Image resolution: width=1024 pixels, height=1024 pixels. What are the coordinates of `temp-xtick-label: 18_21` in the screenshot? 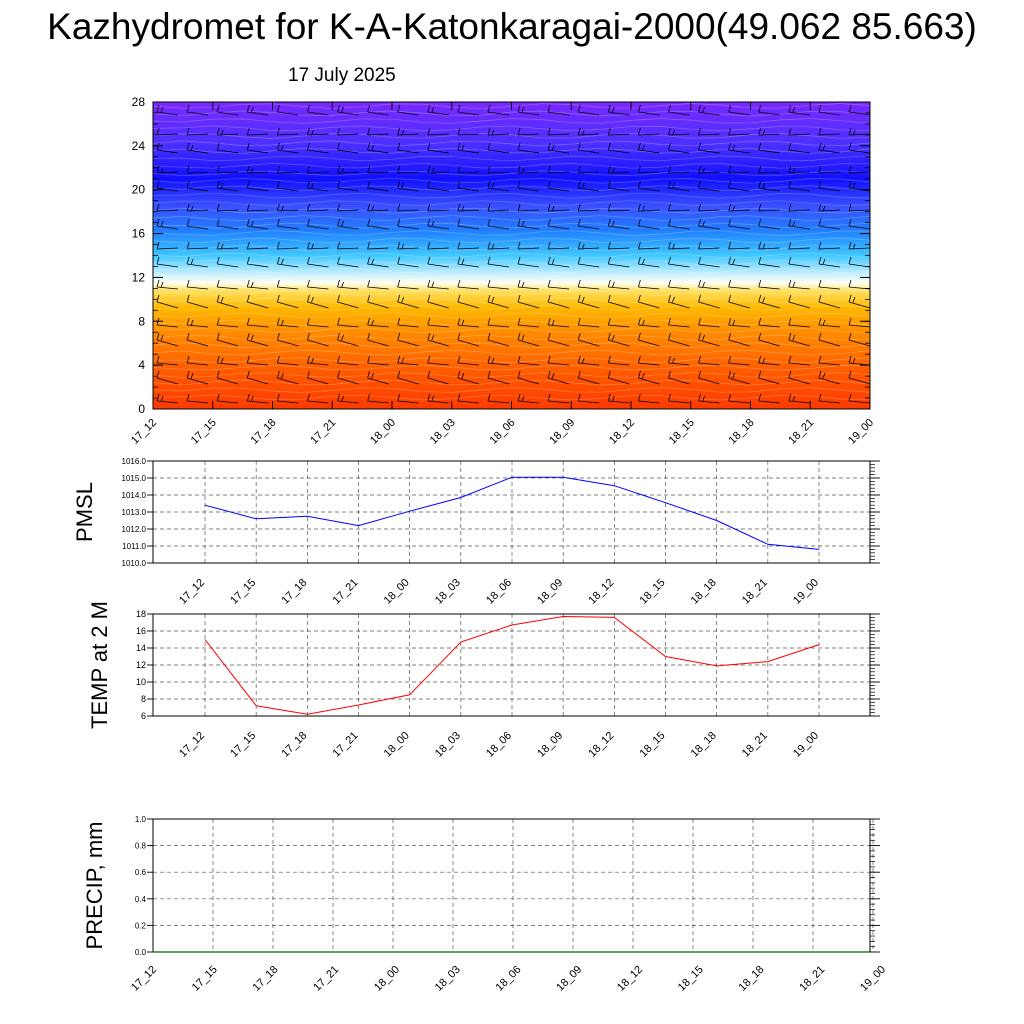 It's located at (755, 745).